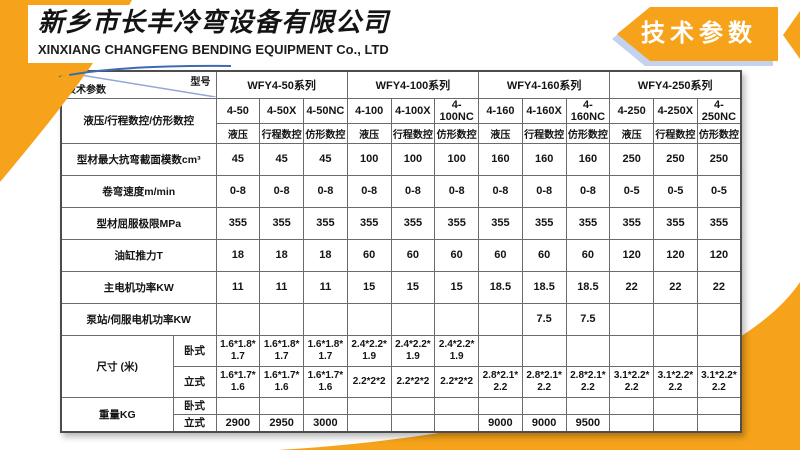 The width and height of the screenshot is (800, 450). Describe the element at coordinates (413, 110) in the screenshot. I see `model-header: 4-100X` at that location.